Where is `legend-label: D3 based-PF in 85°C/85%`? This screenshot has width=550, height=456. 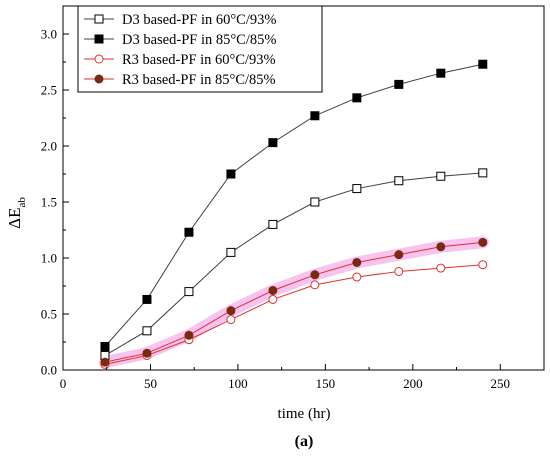
legend-label: D3 based-PF in 85°C/85% is located at coordinates (199, 40).